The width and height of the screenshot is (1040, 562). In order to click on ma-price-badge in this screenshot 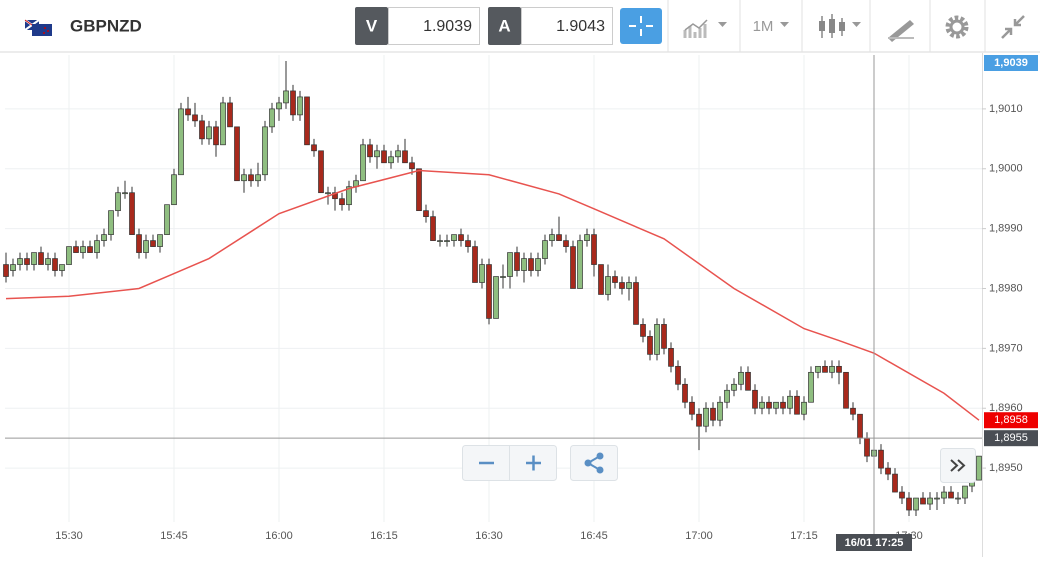, I will do `click(1011, 420)`.